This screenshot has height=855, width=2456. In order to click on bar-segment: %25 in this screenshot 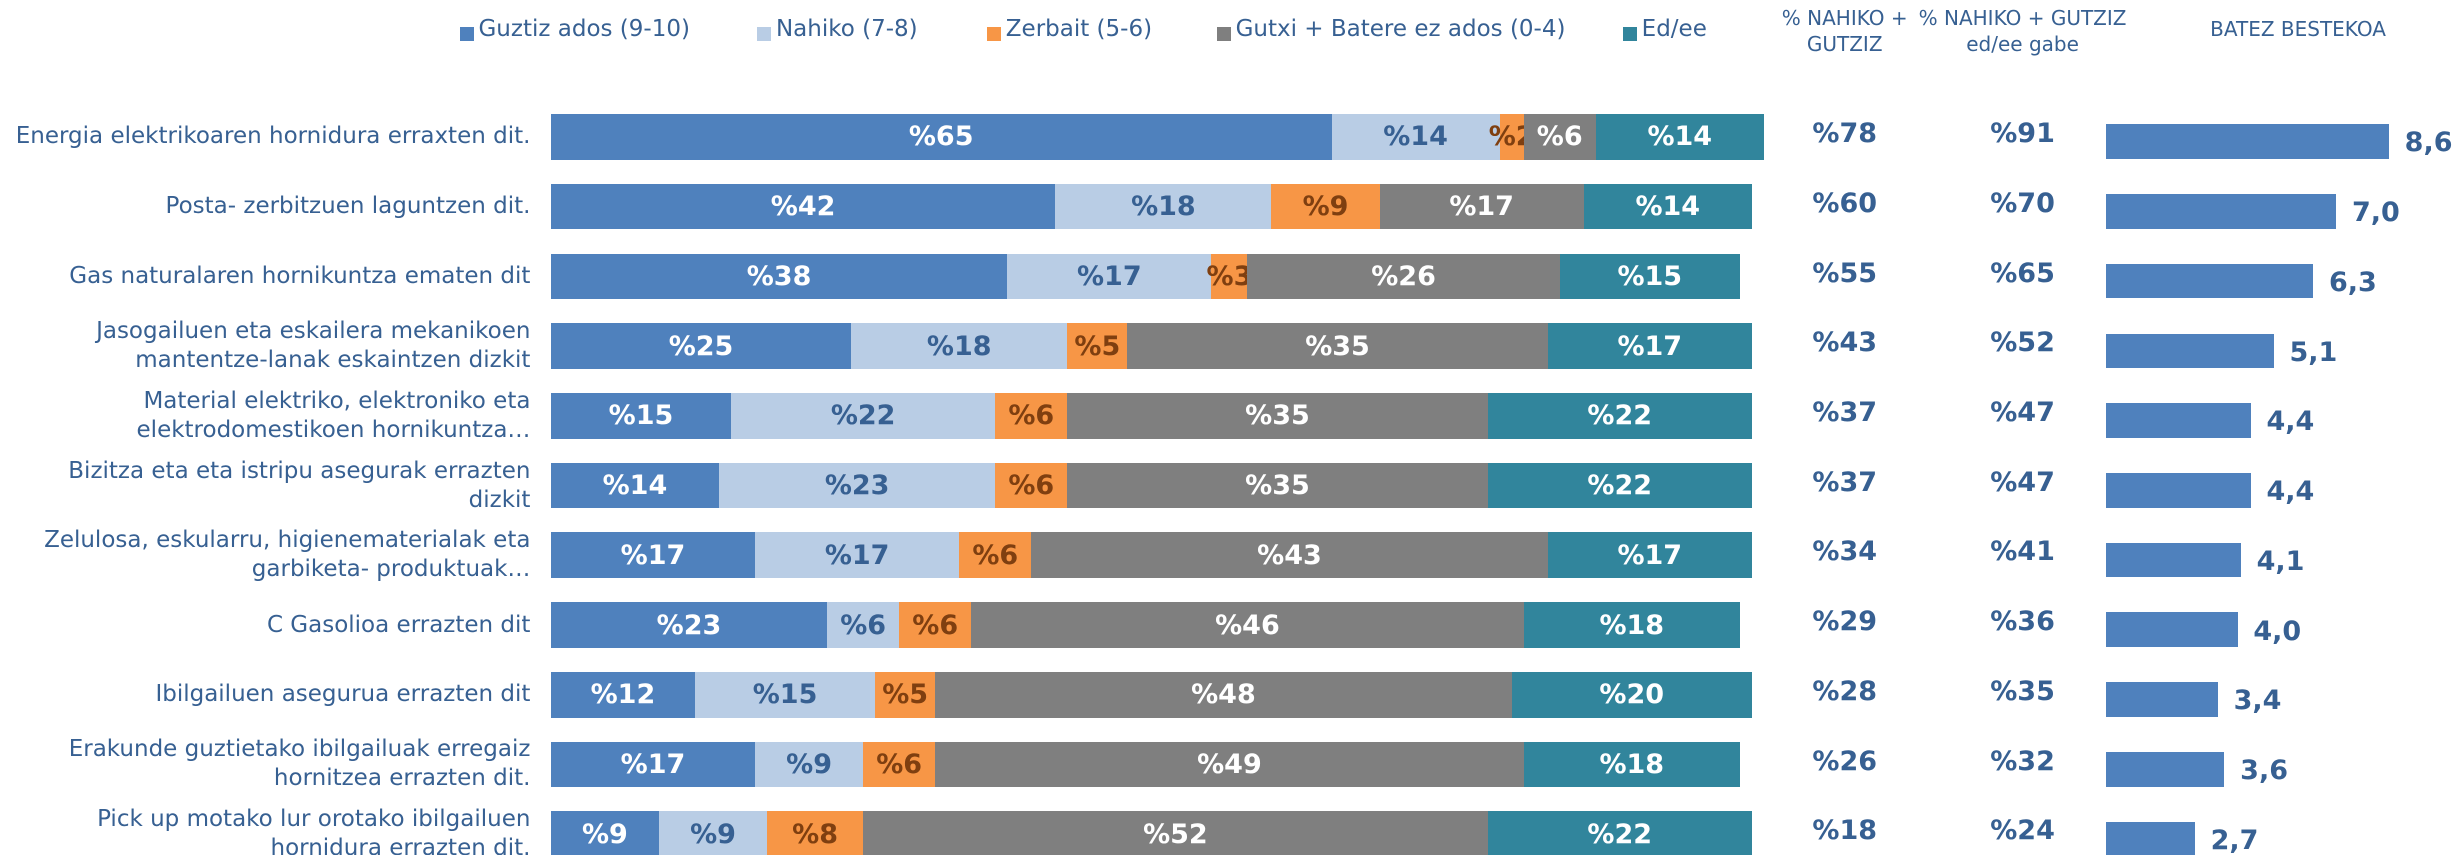, I will do `click(701, 346)`.